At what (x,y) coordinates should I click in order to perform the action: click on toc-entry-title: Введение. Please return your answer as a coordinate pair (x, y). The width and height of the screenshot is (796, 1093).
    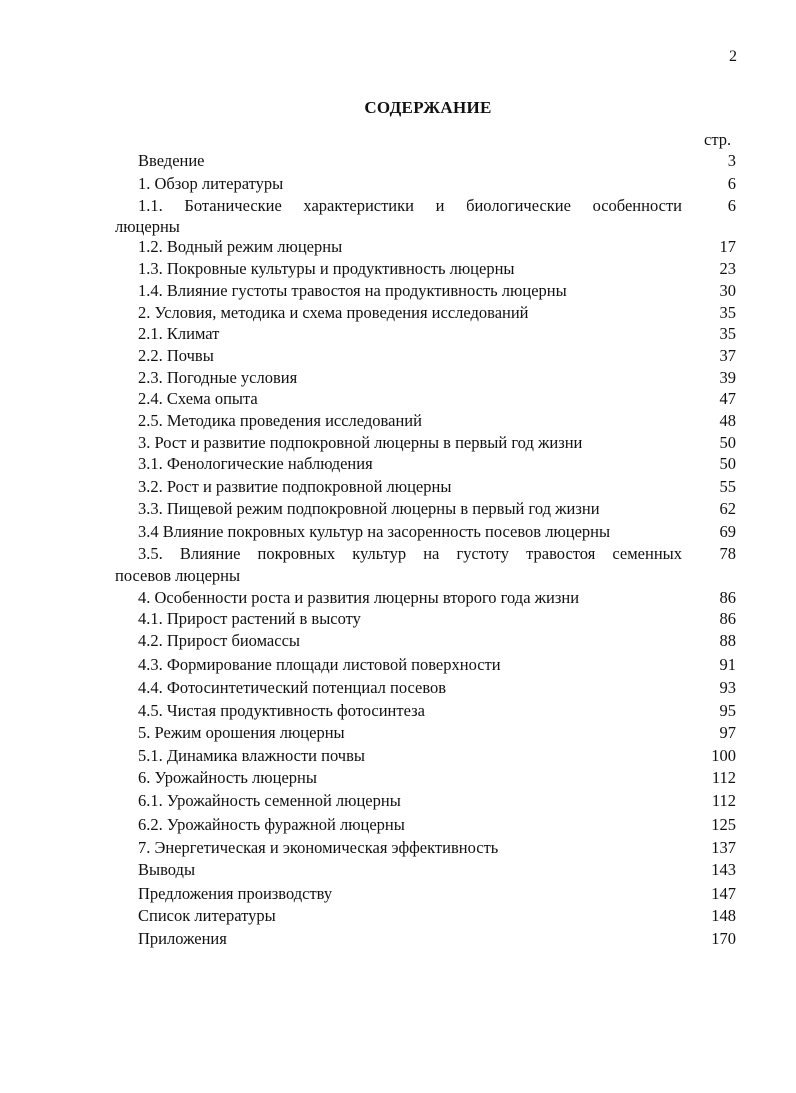
    Looking at the image, I should click on (171, 160).